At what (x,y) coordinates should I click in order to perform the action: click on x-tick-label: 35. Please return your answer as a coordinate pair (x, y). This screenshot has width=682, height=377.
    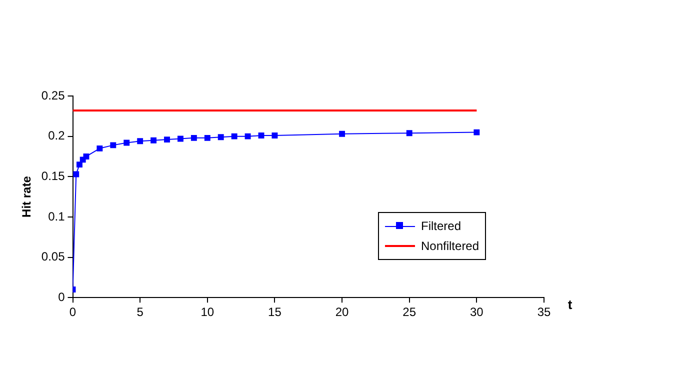
    Looking at the image, I should click on (544, 312).